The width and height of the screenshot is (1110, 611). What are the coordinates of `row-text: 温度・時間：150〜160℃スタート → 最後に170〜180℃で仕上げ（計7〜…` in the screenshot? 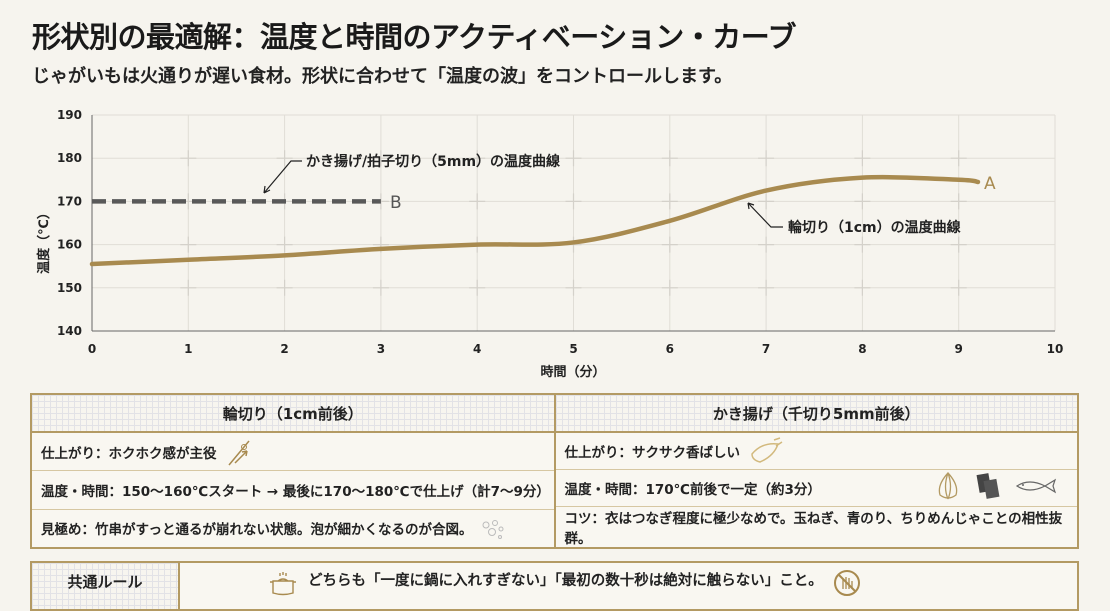 It's located at (295, 491).